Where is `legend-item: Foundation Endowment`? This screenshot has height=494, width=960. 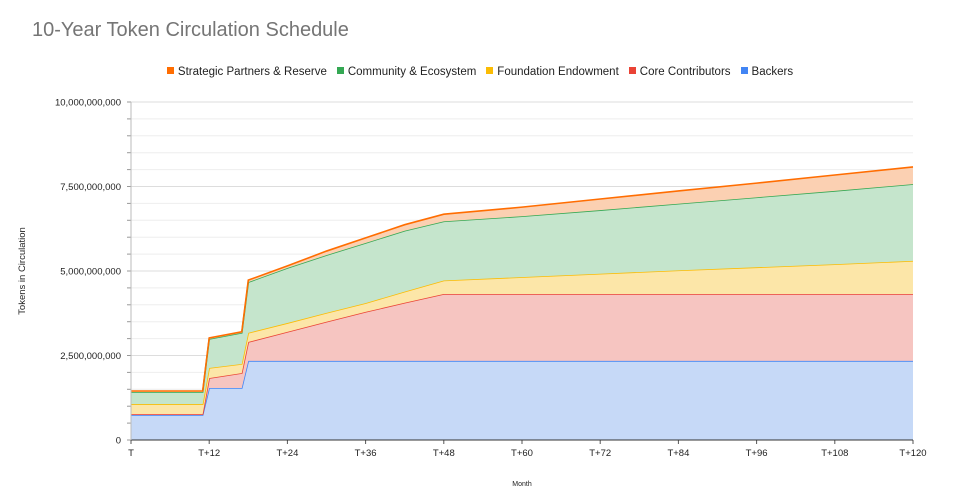 legend-item: Foundation Endowment is located at coordinates (552, 72).